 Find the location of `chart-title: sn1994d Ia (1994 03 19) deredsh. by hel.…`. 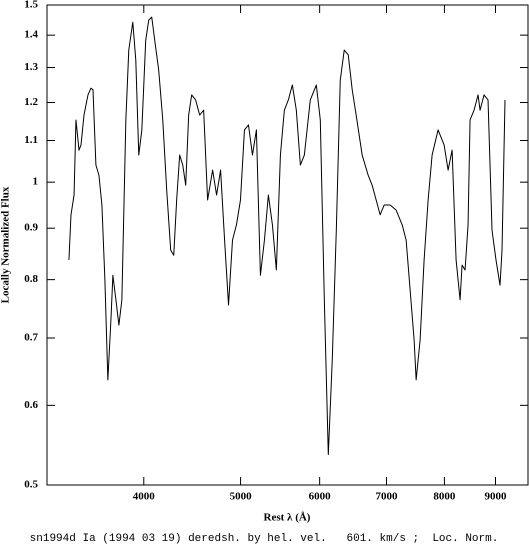

chart-title: sn1994d Ia (1994 03 19) deredsh. by hel.… is located at coordinates (264, 539).